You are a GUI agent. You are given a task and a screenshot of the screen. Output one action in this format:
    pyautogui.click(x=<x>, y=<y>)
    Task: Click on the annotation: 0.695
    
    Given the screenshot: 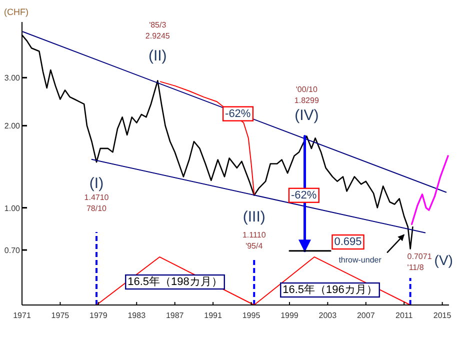 What is the action you would take?
    pyautogui.click(x=348, y=242)
    